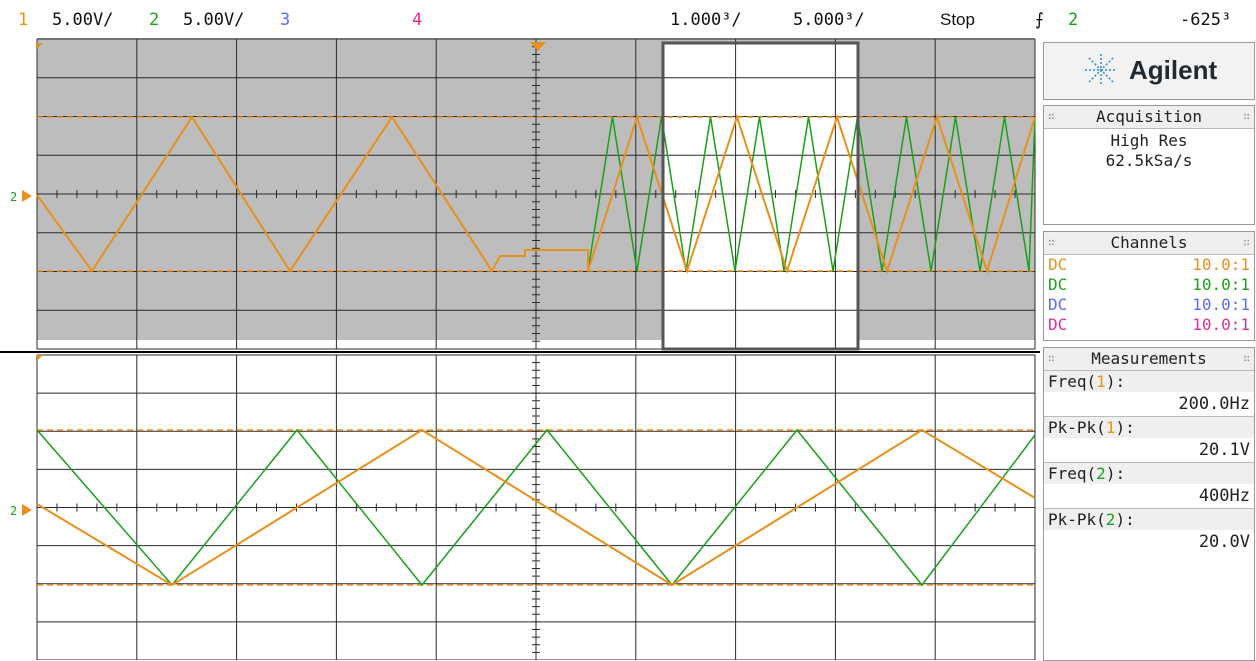 The width and height of the screenshot is (1256, 661). I want to click on measurement-label-pkpk1: Pk-Pk(1):, so click(1149, 427).